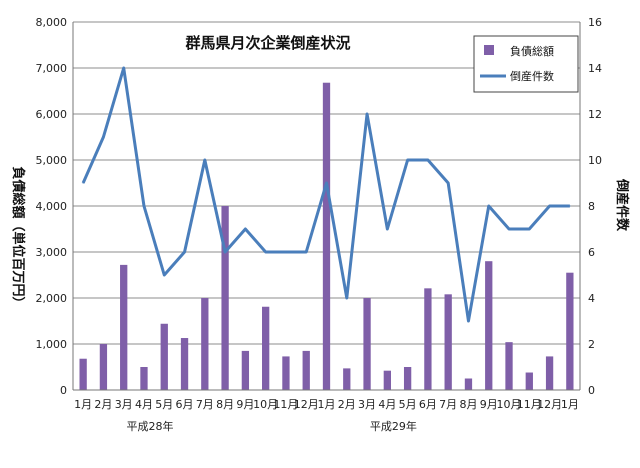 This screenshot has height=468, width=640. Describe the element at coordinates (532, 51) in the screenshot. I see `legend-label-bar: 負債総額` at that location.